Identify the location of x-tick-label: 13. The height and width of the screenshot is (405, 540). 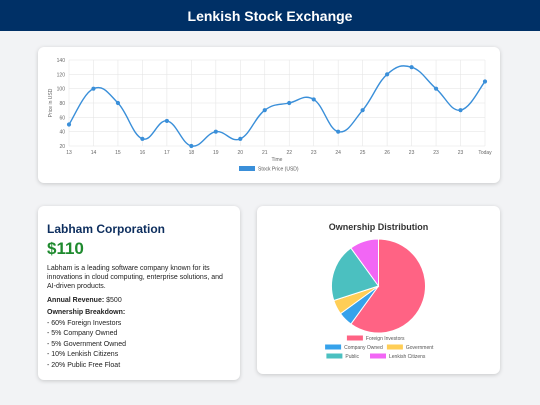
(69, 153).